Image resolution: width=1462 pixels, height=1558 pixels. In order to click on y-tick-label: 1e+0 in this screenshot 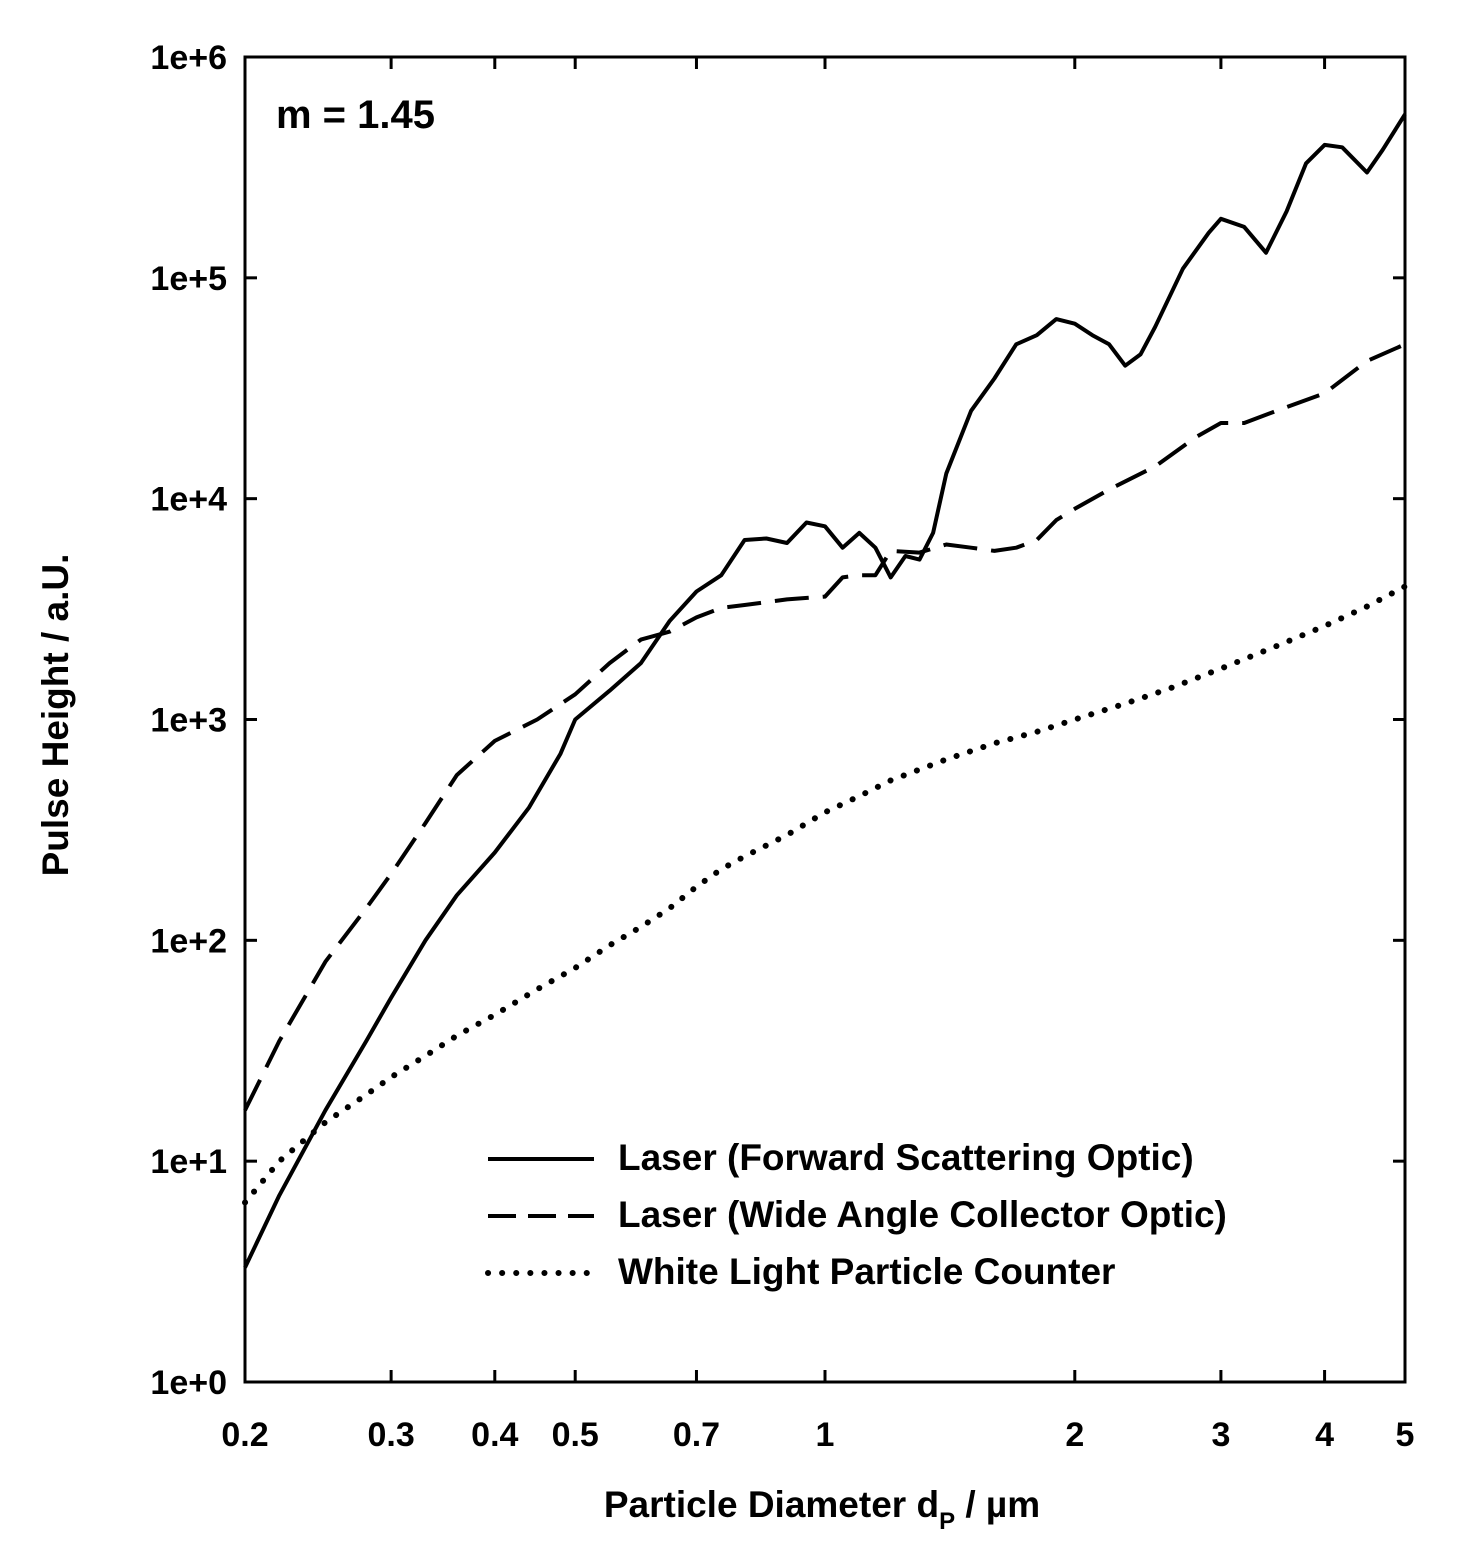, I will do `click(188, 1383)`.